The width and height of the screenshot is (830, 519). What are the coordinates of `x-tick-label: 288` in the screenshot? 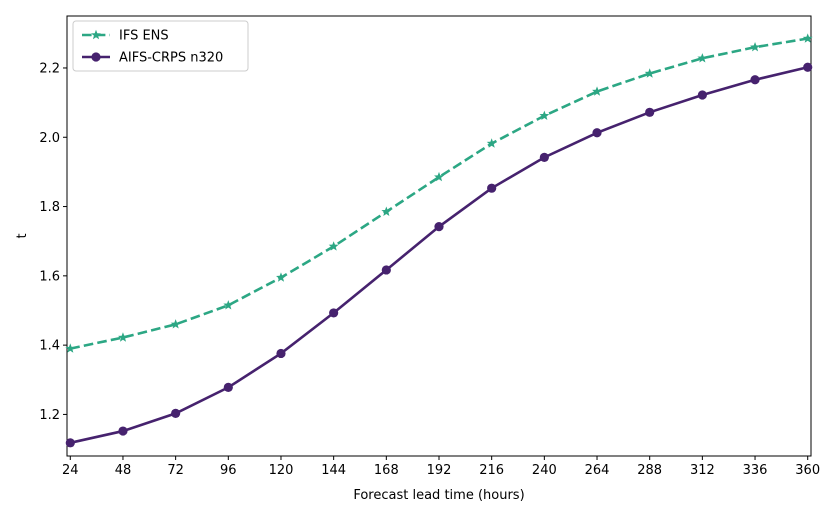 It's located at (649, 470).